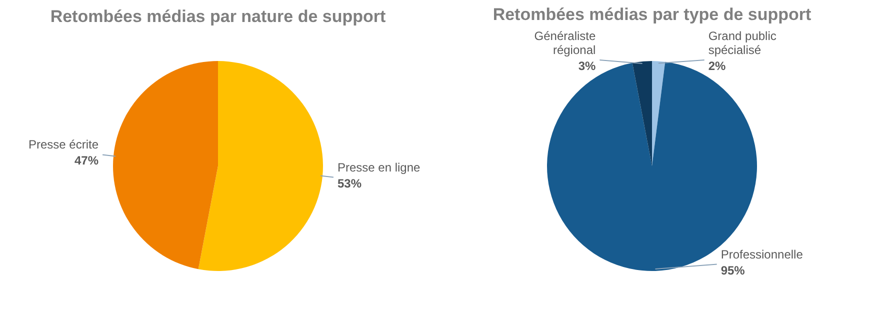 This screenshot has width=875, height=321. Describe the element at coordinates (86, 161) in the screenshot. I see `data-label: 47%` at that location.